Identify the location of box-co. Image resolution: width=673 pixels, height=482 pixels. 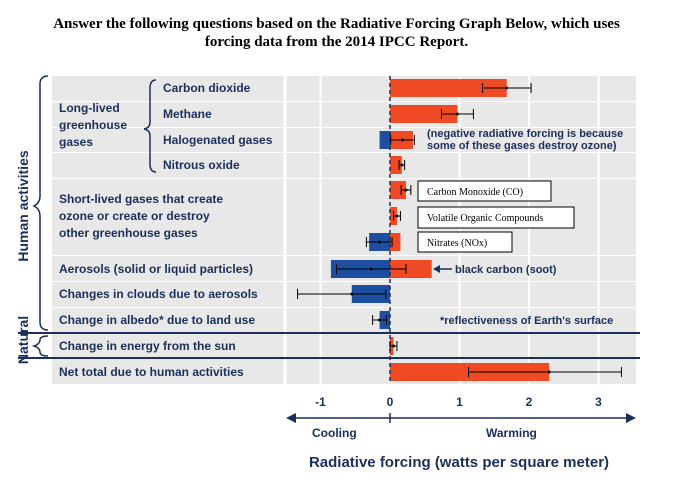
(484, 191).